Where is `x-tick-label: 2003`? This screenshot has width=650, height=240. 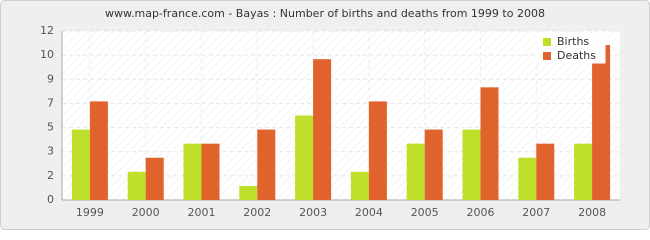
x-tick-label: 2003 is located at coordinates (313, 212).